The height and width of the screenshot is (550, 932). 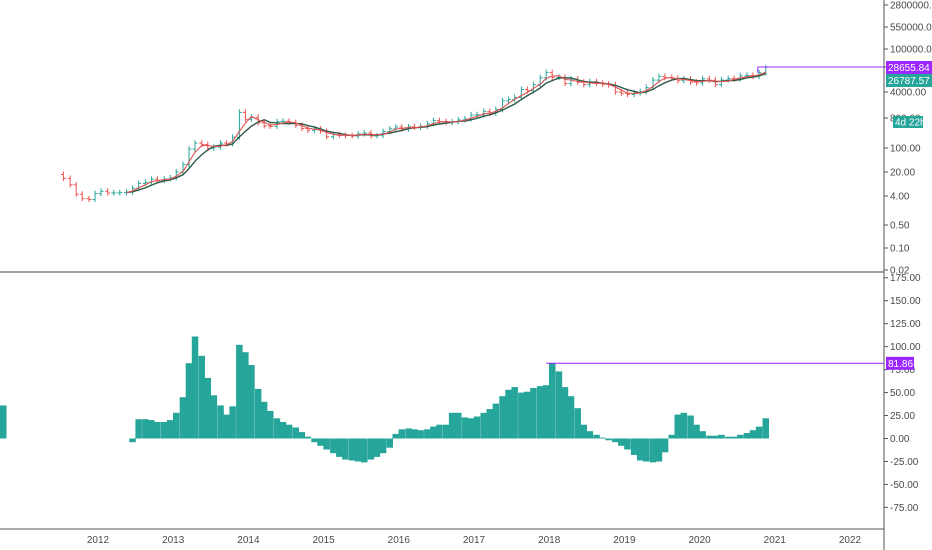 What do you see at coordinates (900, 197) in the screenshot?
I see `price-axis-label: 4.00` at bounding box center [900, 197].